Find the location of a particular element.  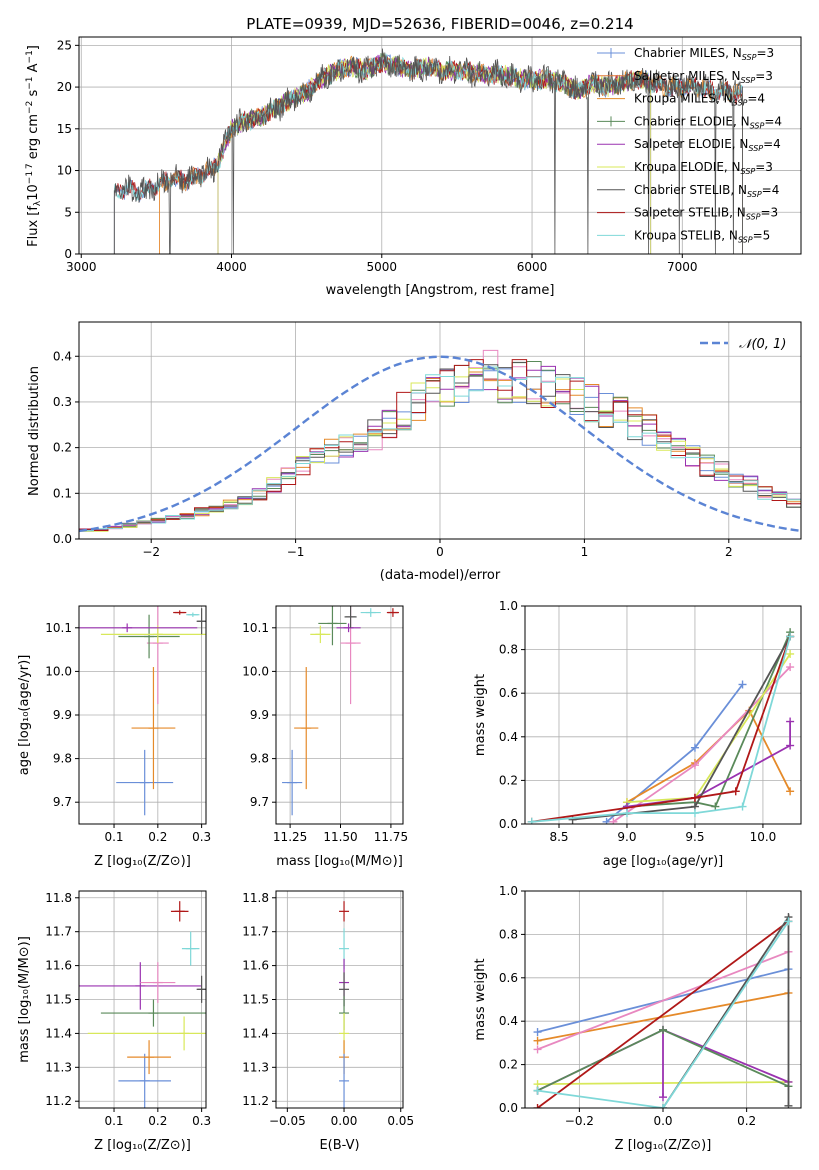

legend-label: Kroupa STELIB, NSSP=5 is located at coordinates (702, 236).